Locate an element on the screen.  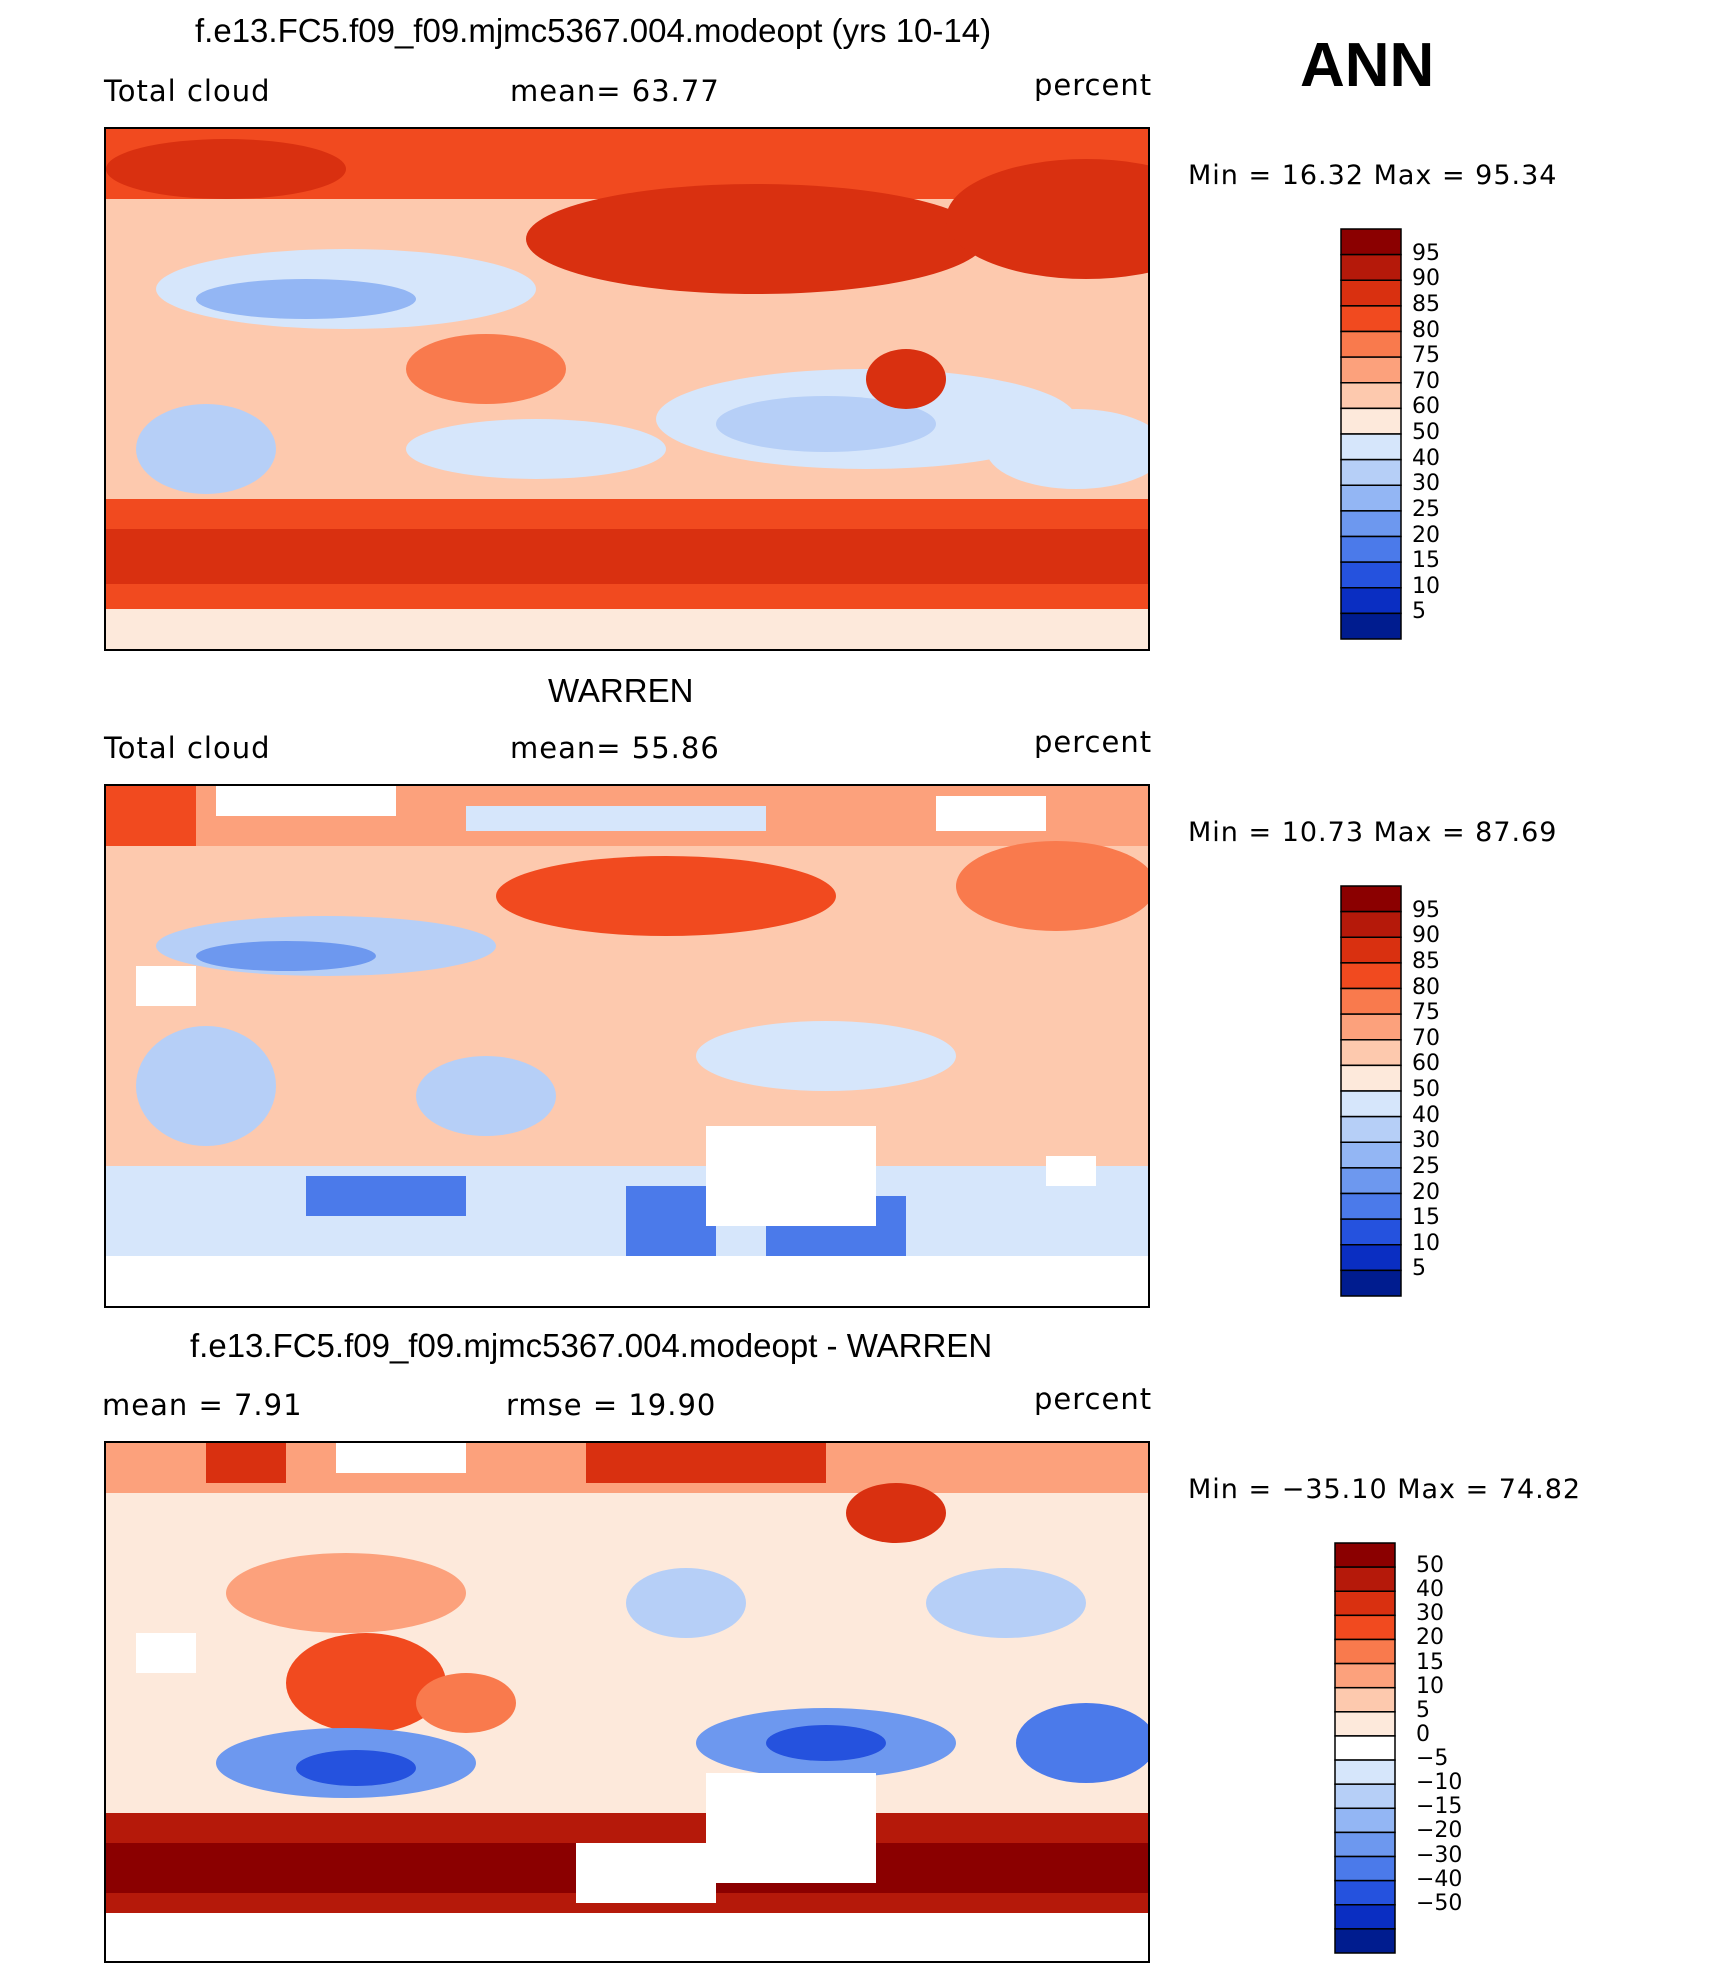
colorbar-tick-label: 80 is located at coordinates (1426, 987).